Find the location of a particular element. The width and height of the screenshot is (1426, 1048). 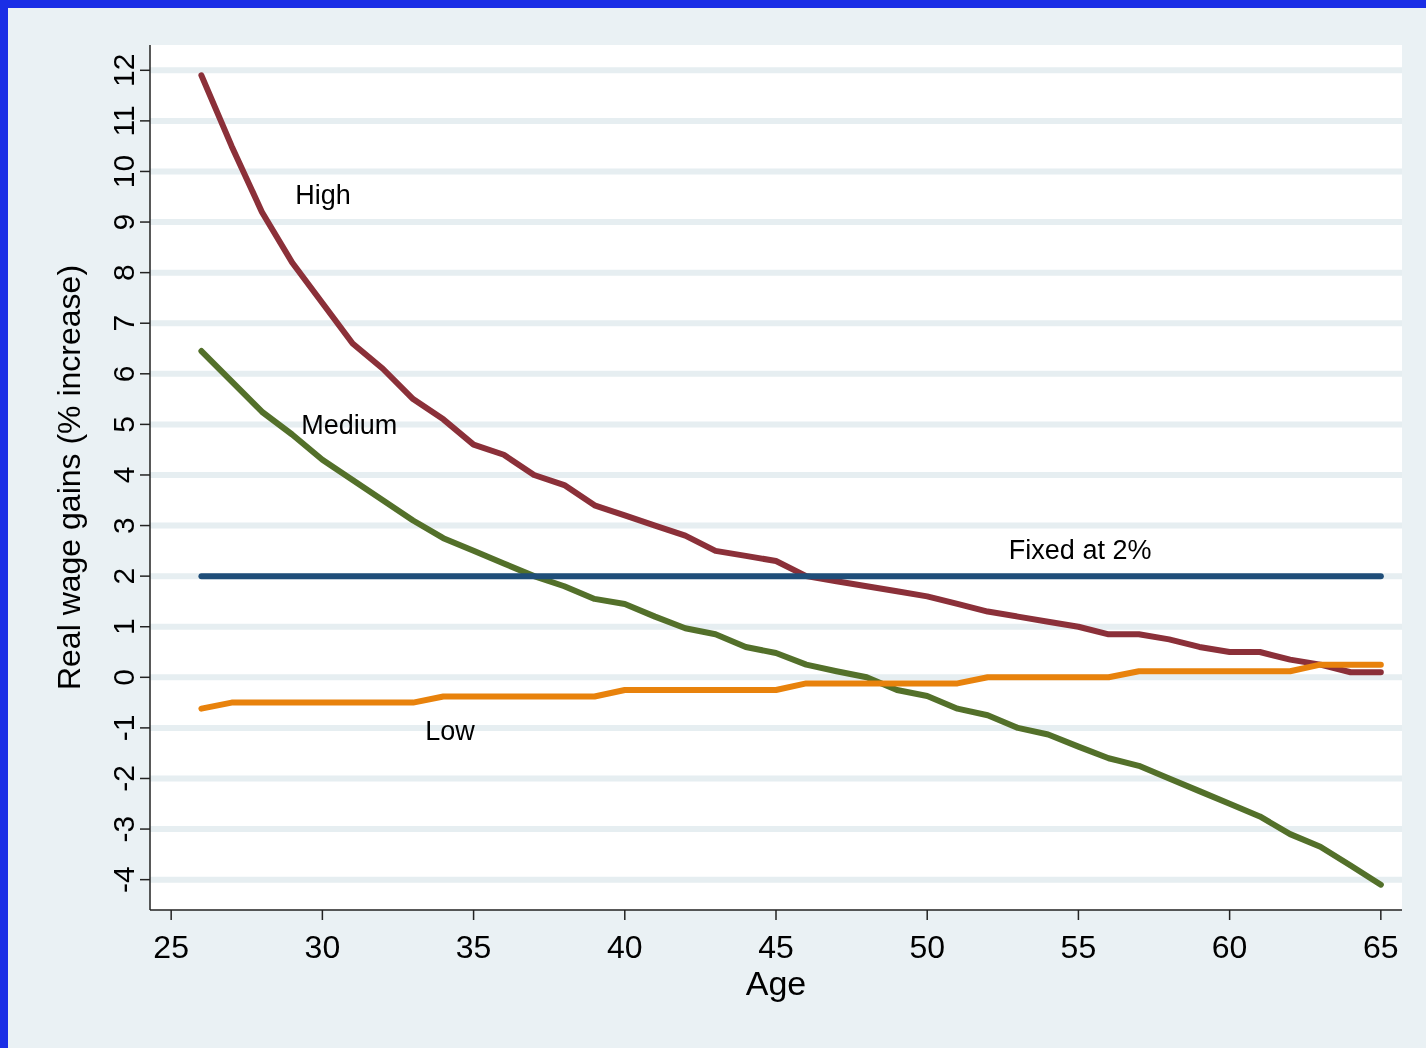

x-tick-label: 65 is located at coordinates (1381, 947).